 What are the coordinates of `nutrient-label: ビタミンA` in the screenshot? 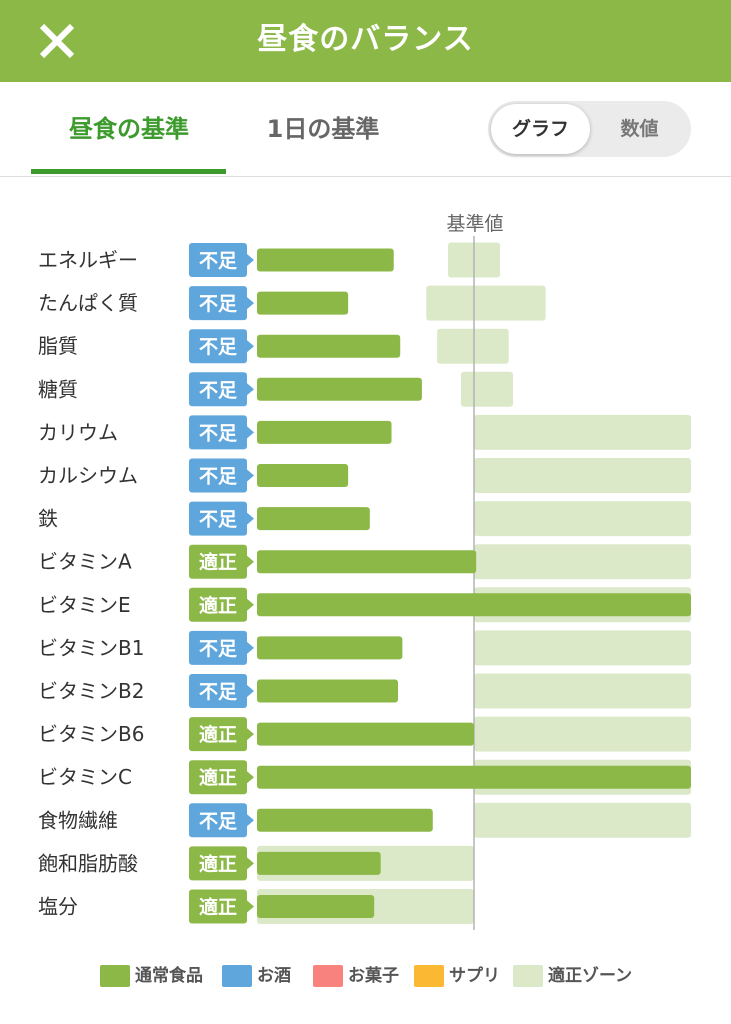 It's located at (85, 562).